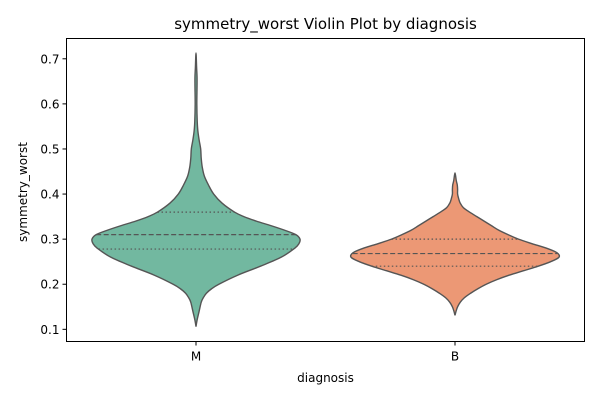 This screenshot has height=400, width=600. I want to click on y-tick-label: 0.5, so click(49, 149).